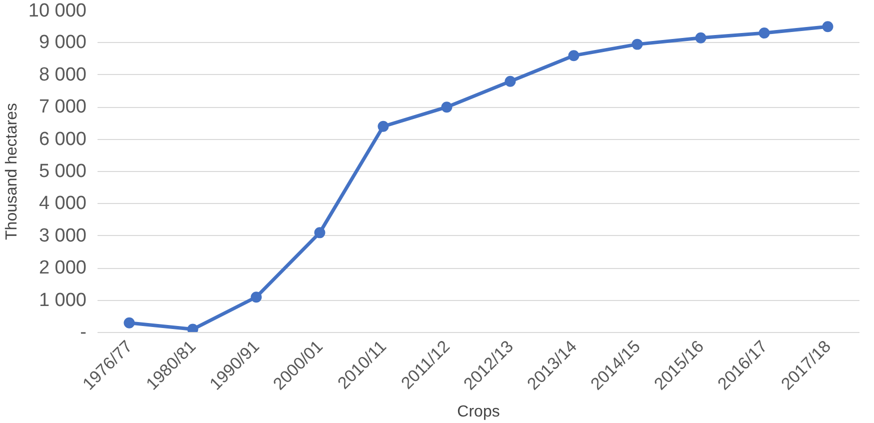 The width and height of the screenshot is (874, 423). What do you see at coordinates (62, 235) in the screenshot?
I see `y-tick-label: 3 000` at bounding box center [62, 235].